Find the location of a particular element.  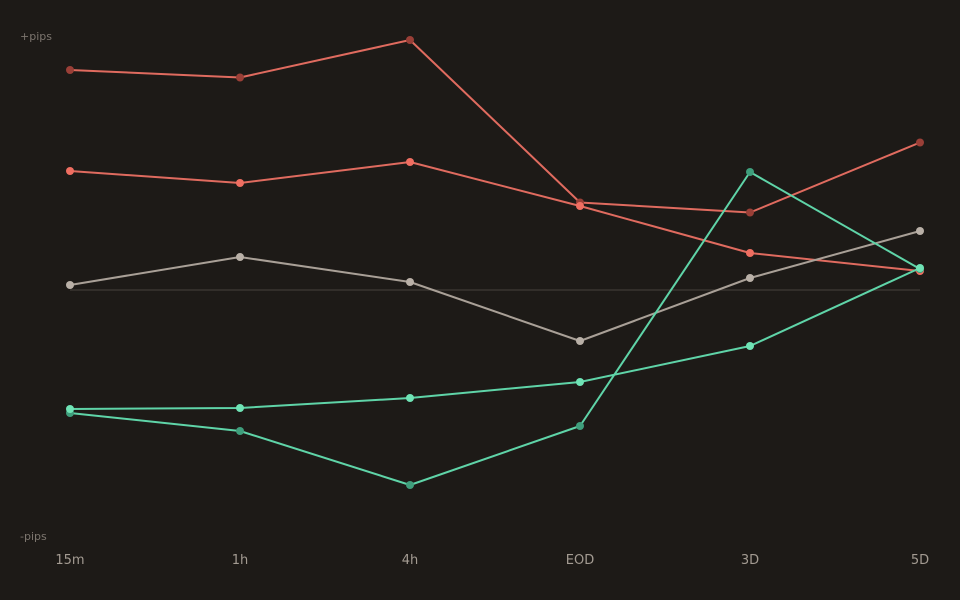

x-tick-label: 1h is located at coordinates (240, 560).